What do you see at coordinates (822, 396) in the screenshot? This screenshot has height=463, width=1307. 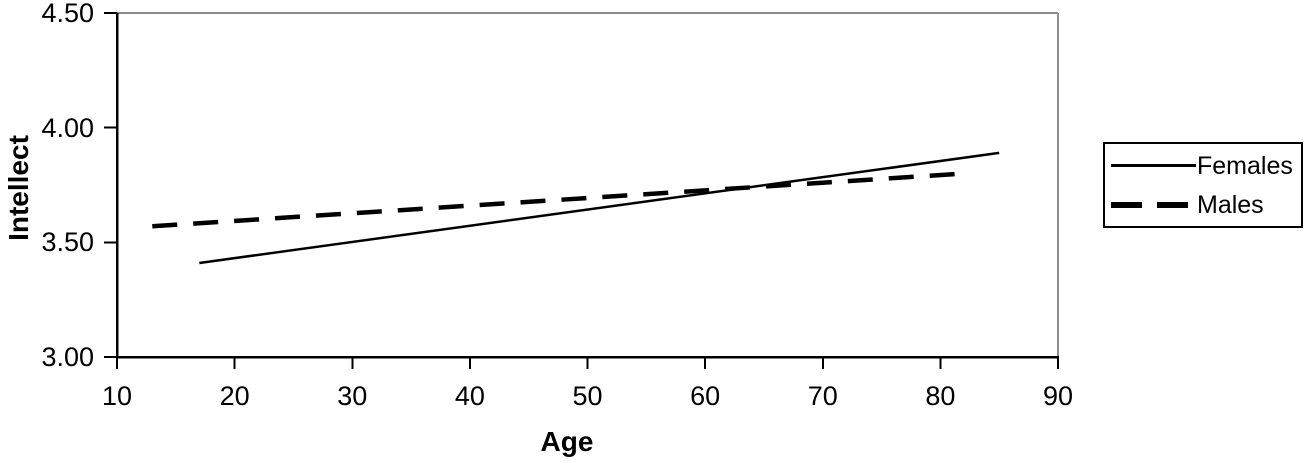 I see `x-tick-label: 70` at bounding box center [822, 396].